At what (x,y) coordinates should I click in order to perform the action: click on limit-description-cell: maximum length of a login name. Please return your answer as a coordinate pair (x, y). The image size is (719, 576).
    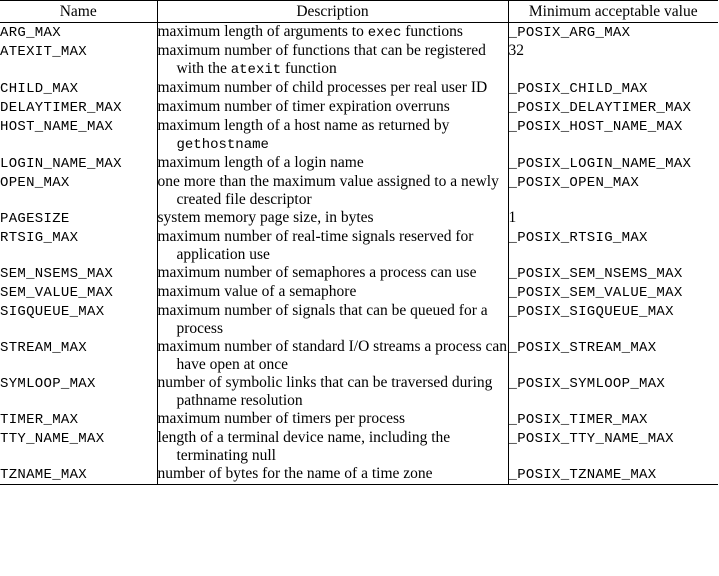
    Looking at the image, I should click on (332, 163).